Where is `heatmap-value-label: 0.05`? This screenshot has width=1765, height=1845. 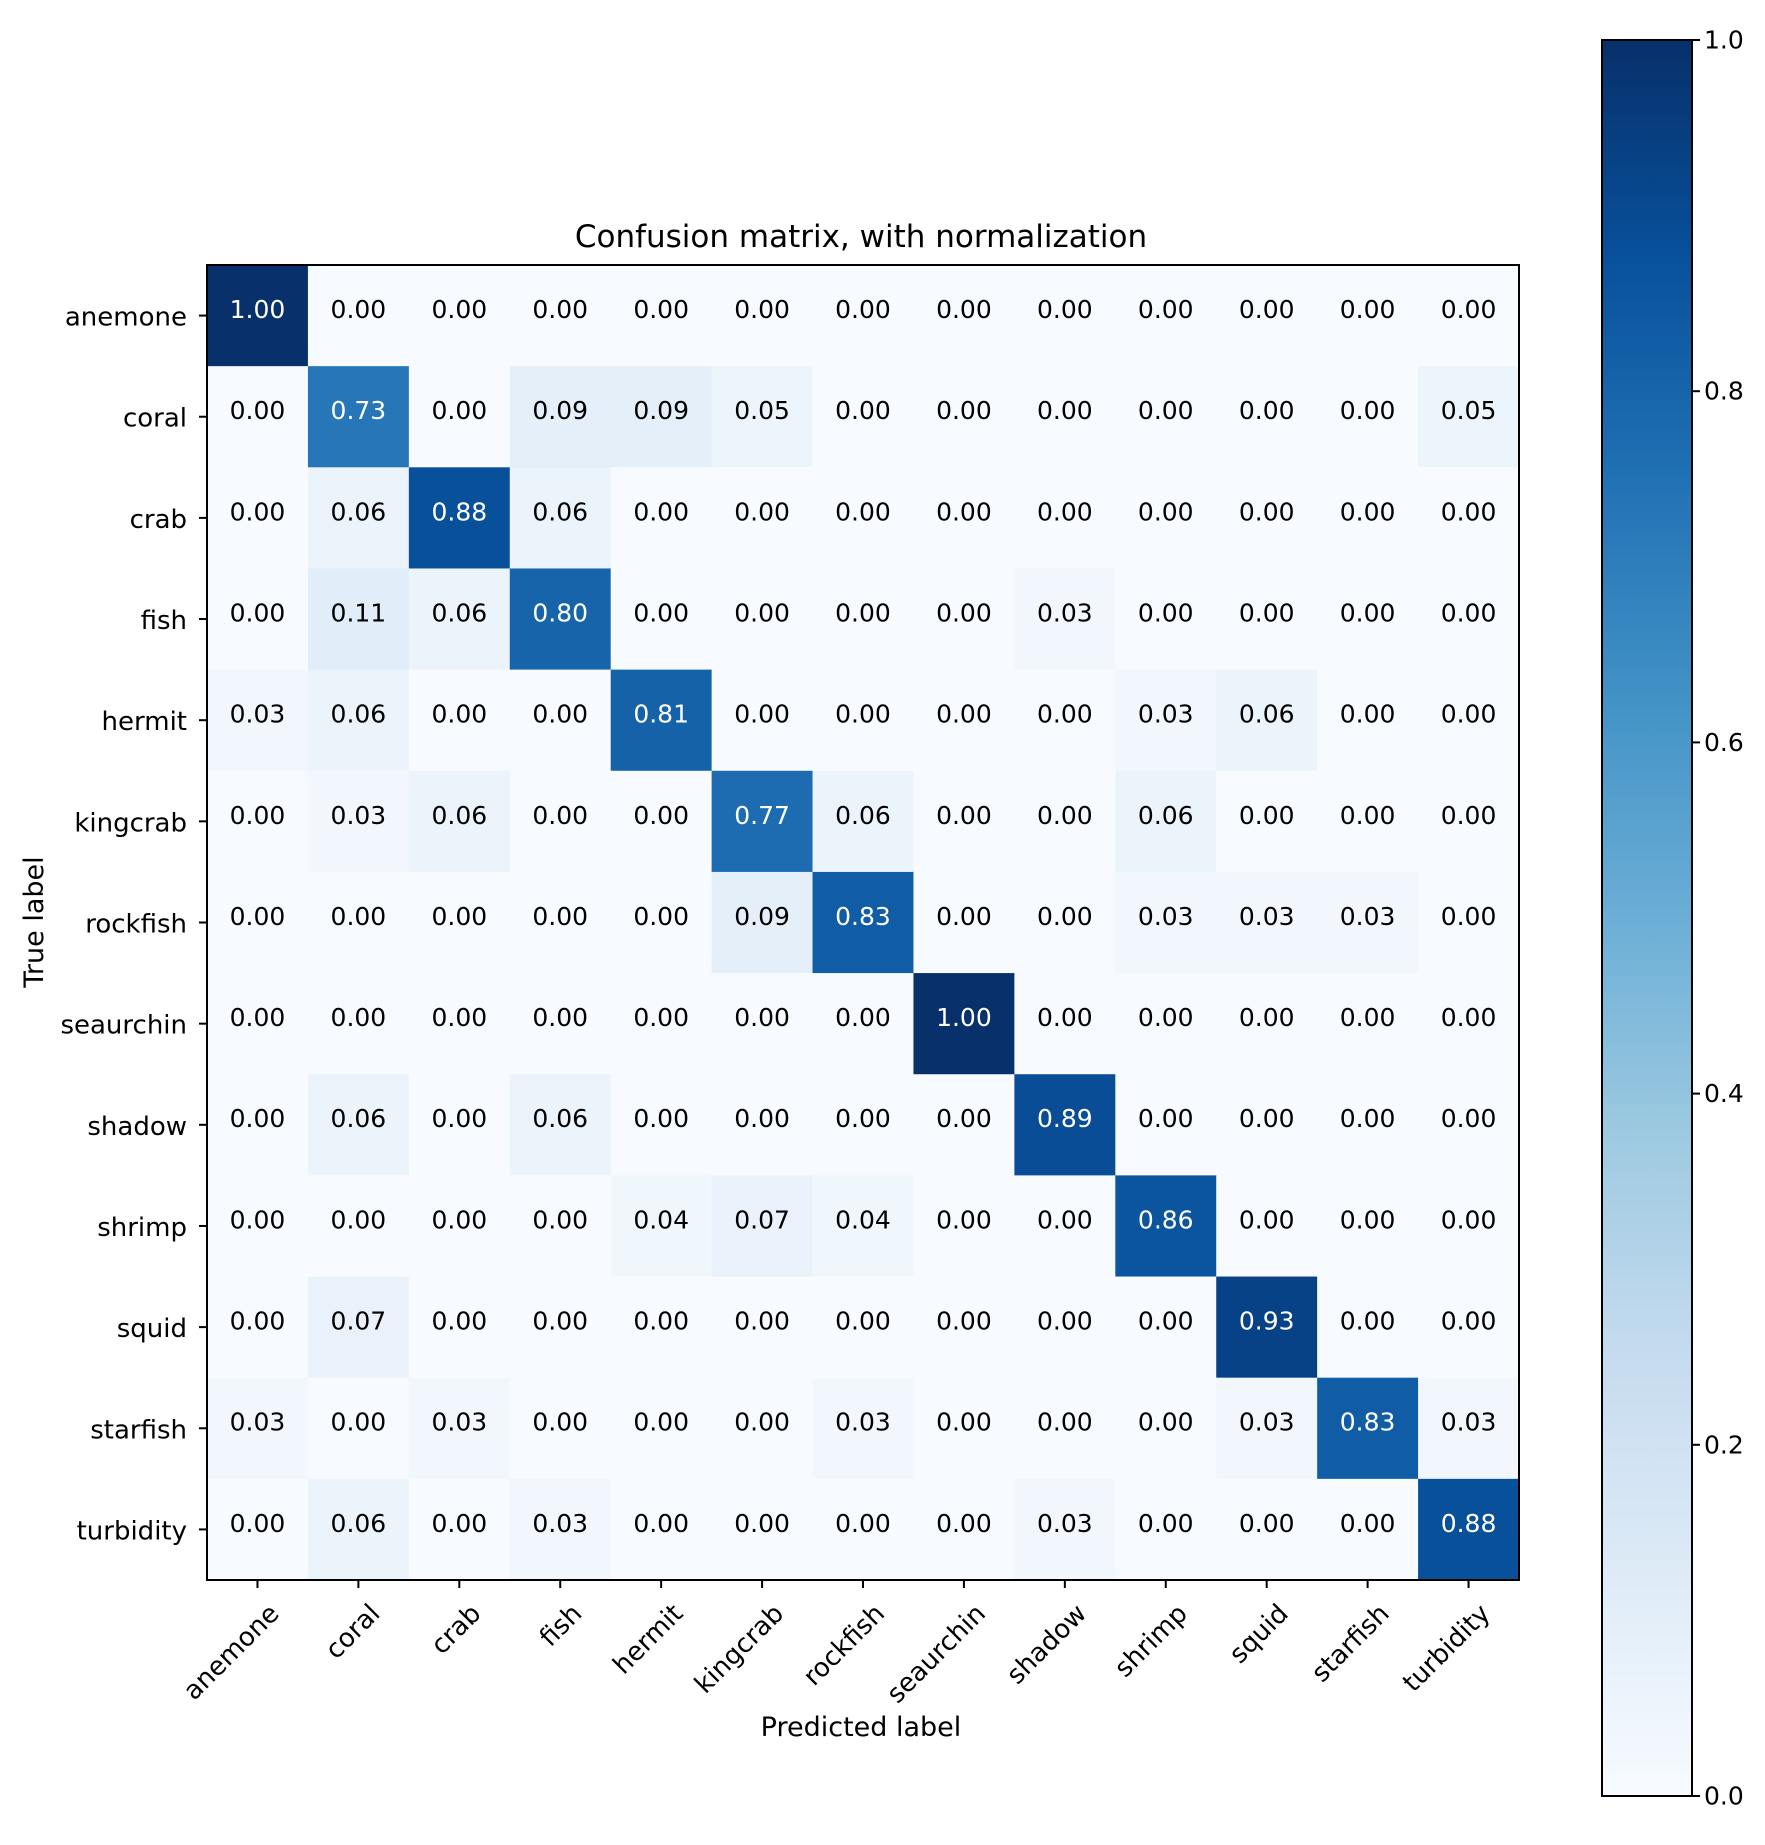
heatmap-value-label: 0.05 is located at coordinates (1469, 410).